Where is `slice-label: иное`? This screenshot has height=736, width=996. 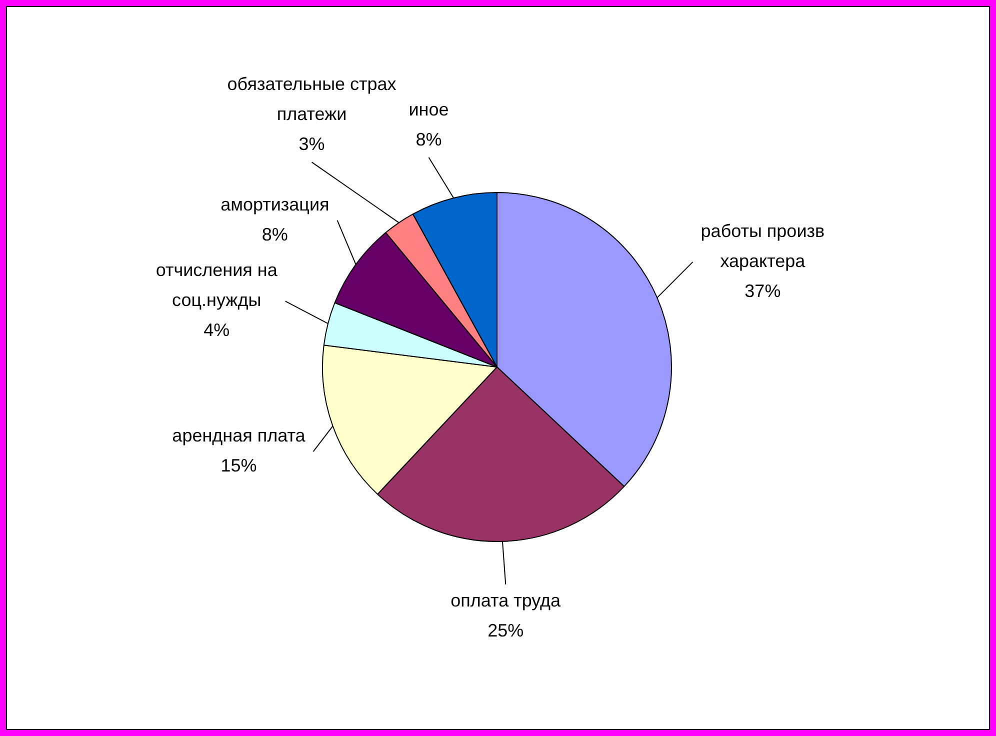 slice-label: иное is located at coordinates (428, 109).